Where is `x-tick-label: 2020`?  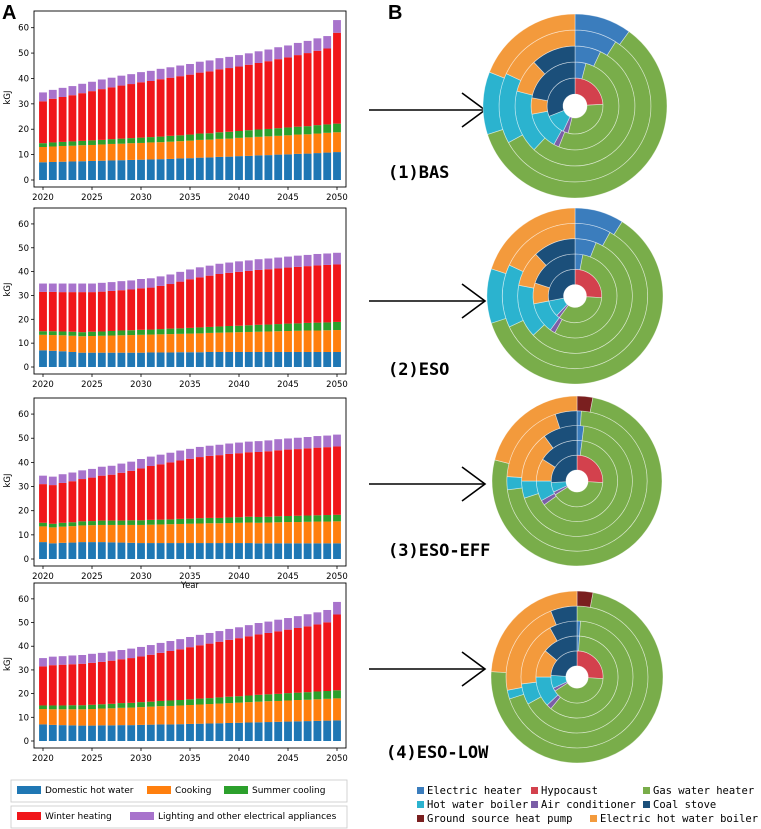 x-tick-label: 2020 is located at coordinates (43, 577).